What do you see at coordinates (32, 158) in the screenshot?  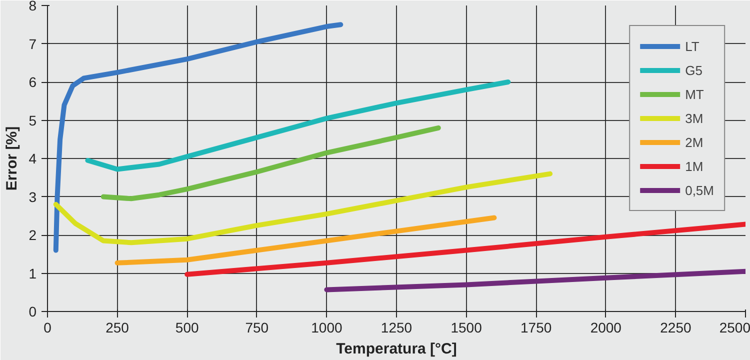 I see `y-tick-label: 4` at bounding box center [32, 158].